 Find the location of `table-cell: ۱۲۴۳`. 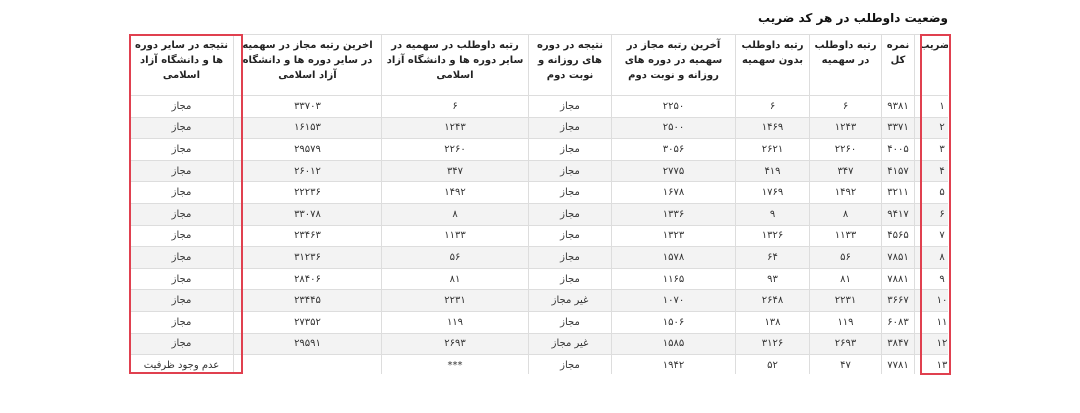

table-cell: ۱۲۴۳ is located at coordinates (845, 128).